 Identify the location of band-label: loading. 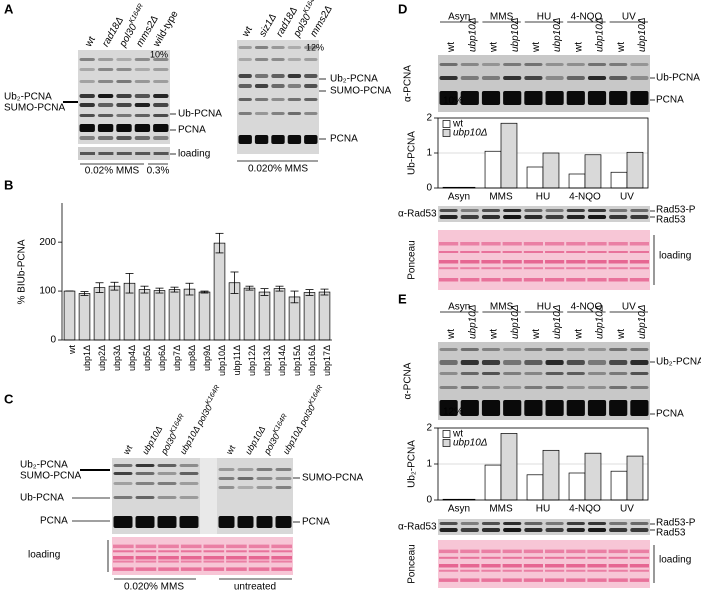
(44, 555).